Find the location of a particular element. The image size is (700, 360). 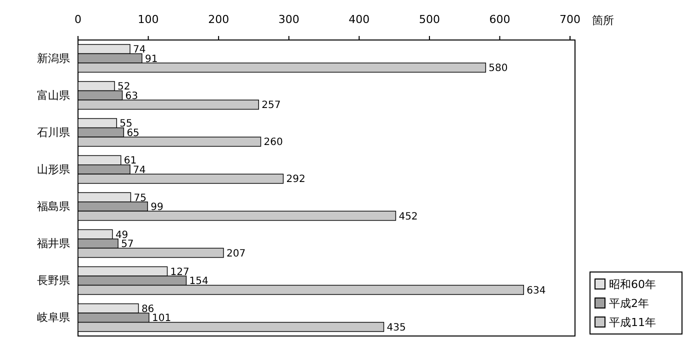

data-label: 75 is located at coordinates (140, 198).